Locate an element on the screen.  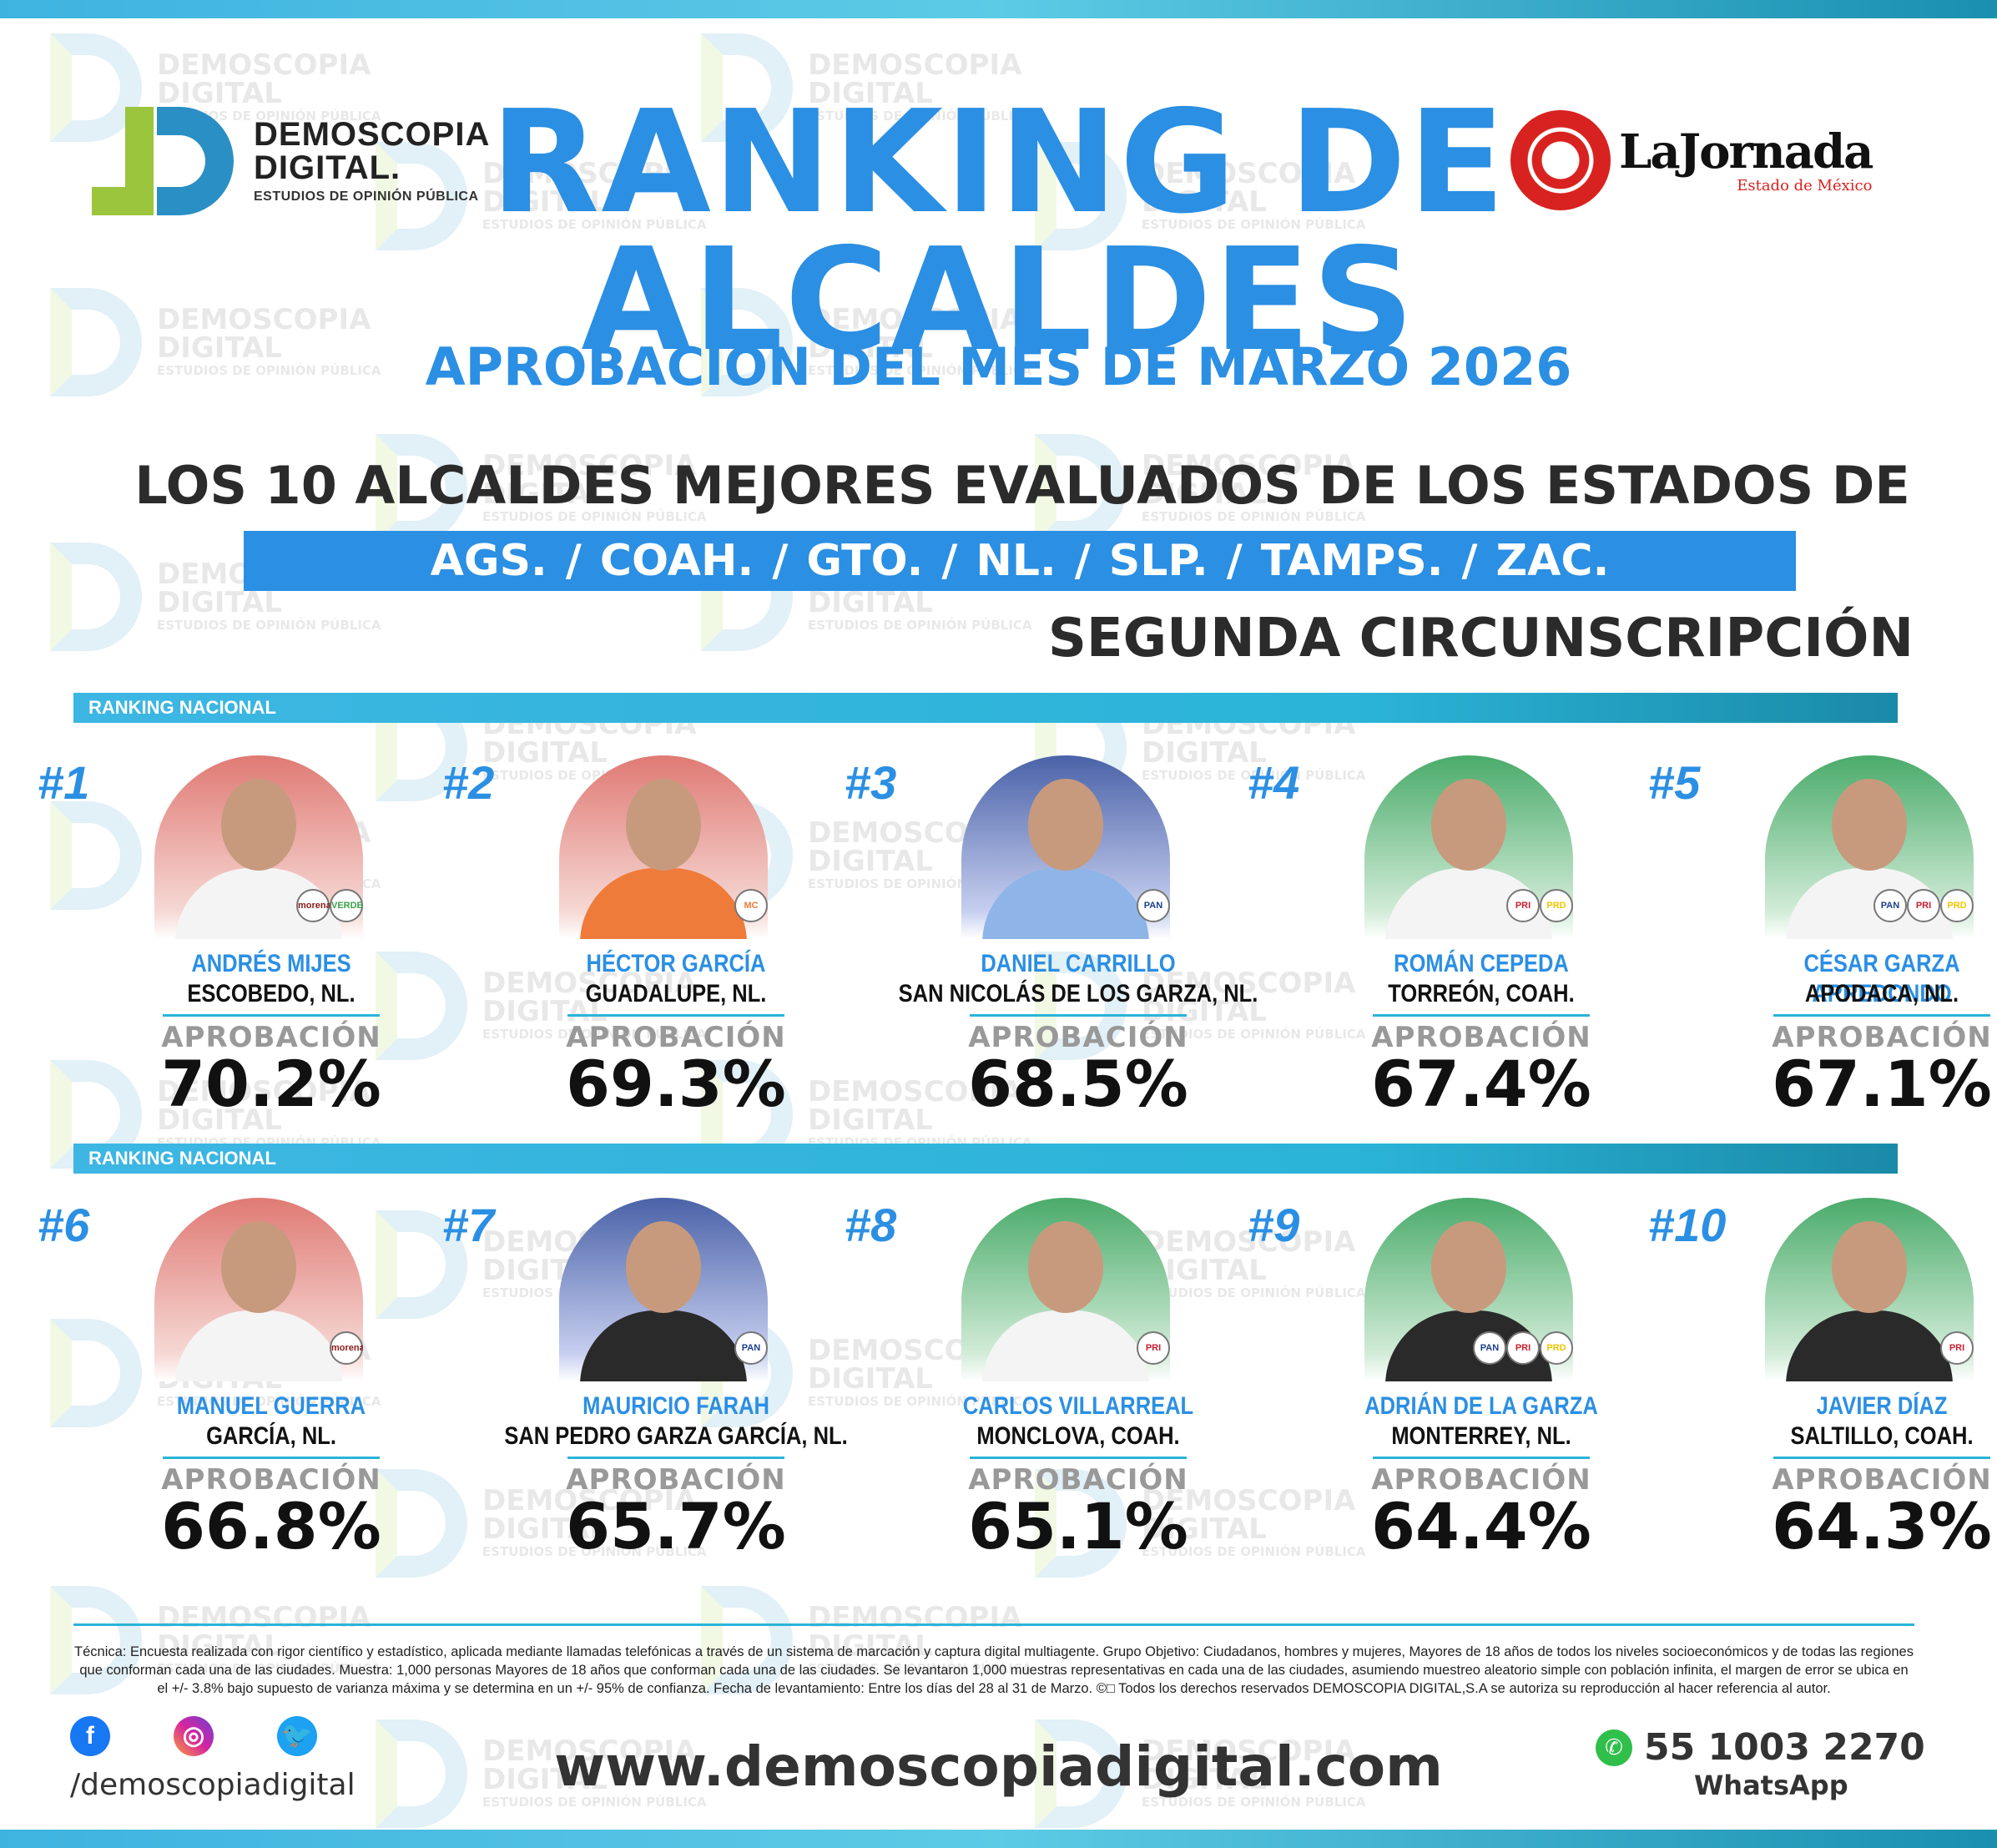
party-badge-icon: MC is located at coordinates (751, 905).